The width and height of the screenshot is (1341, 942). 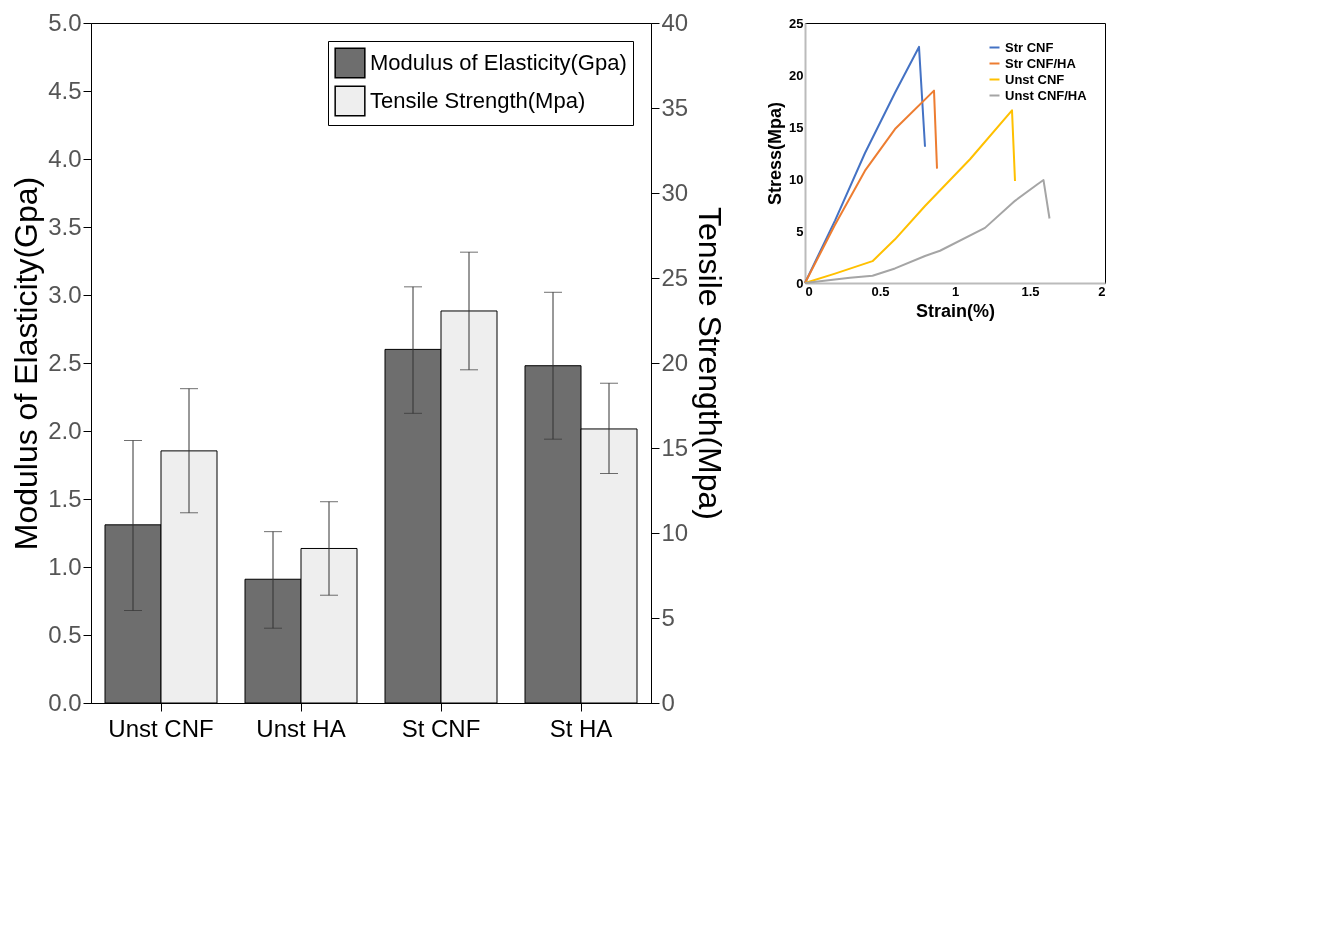 What do you see at coordinates (478, 100) in the screenshot?
I see `legend-label: Tensile Strength(Mpa)` at bounding box center [478, 100].